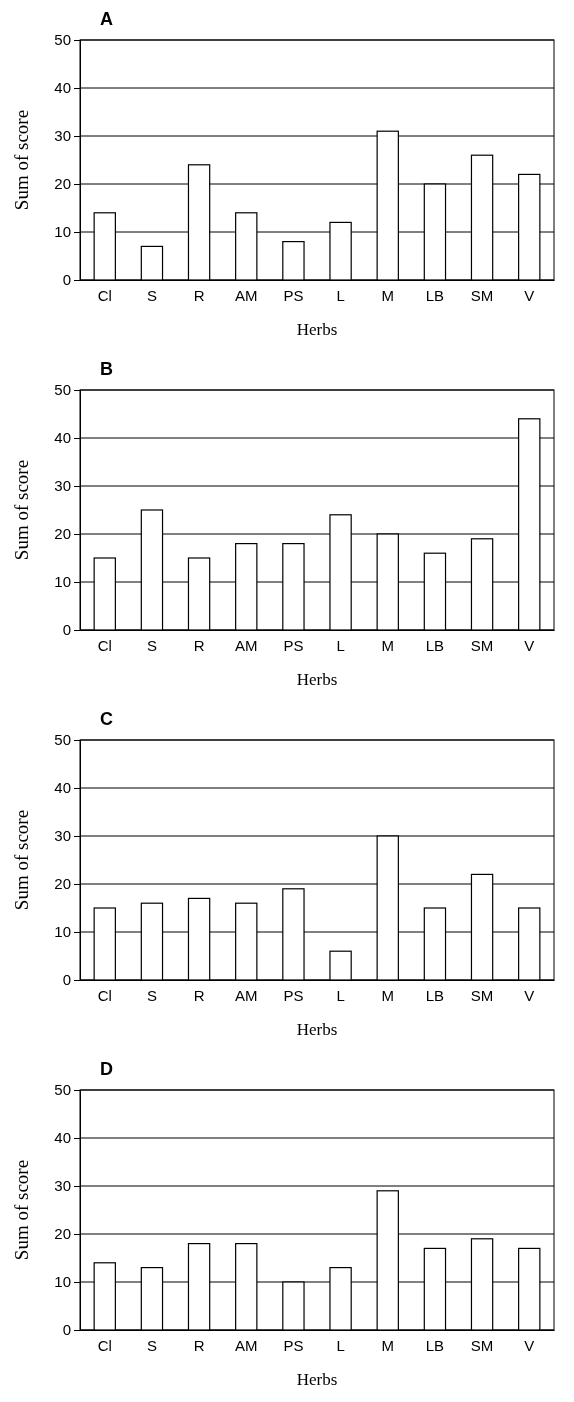 The image size is (574, 1402). What do you see at coordinates (106, 719) in the screenshot?
I see `chart-title: C` at bounding box center [106, 719].